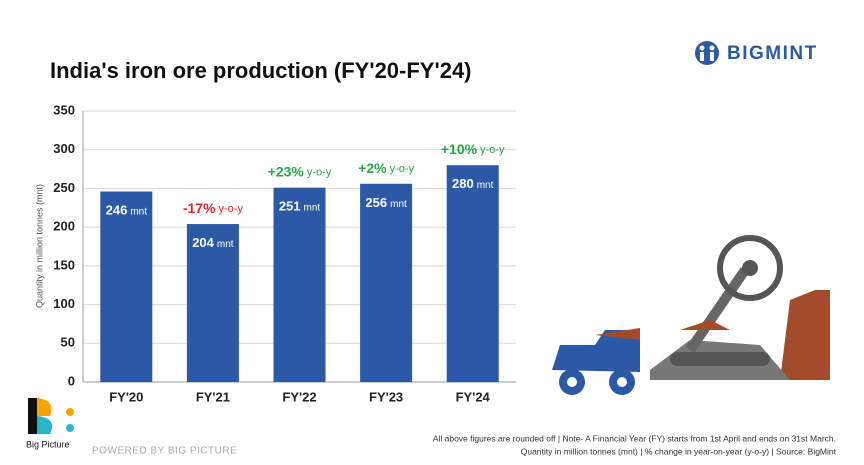  What do you see at coordinates (64, 264) in the screenshot?
I see `y-tick-label: 150` at bounding box center [64, 264].